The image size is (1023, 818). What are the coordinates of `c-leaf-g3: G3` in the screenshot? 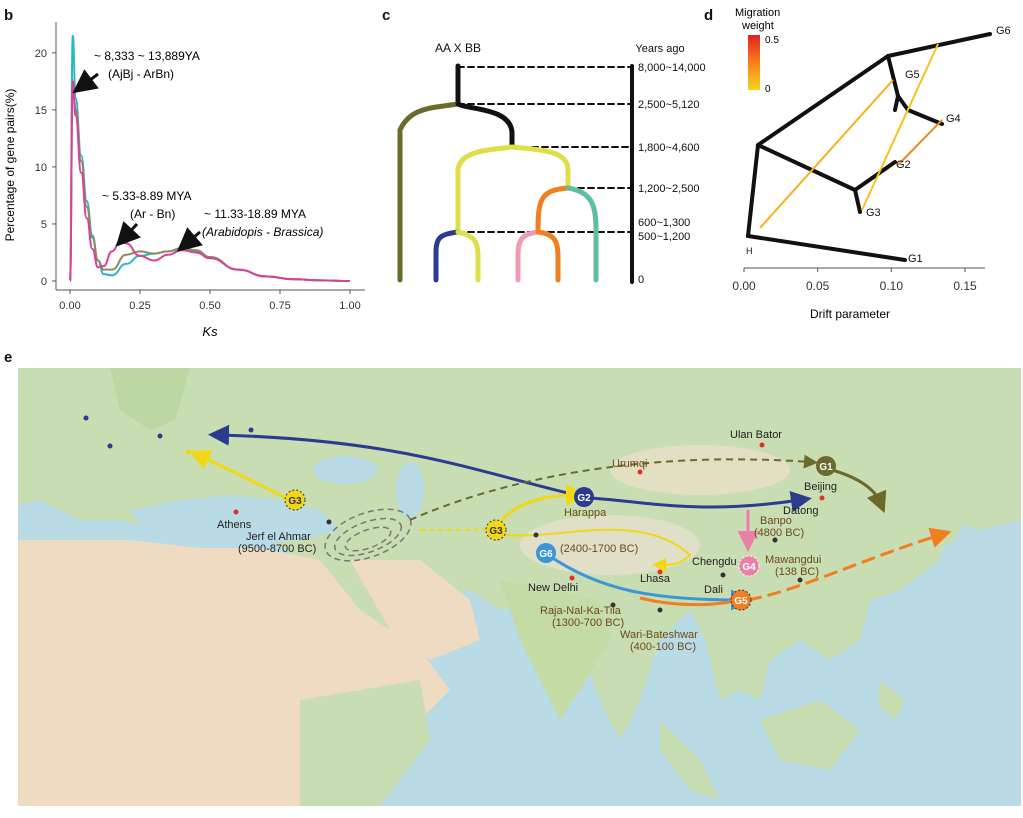 It's located at (476, 295).